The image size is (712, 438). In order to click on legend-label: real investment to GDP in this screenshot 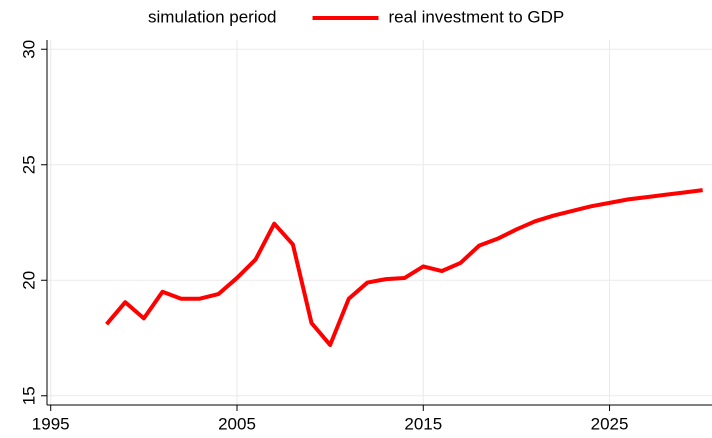, I will do `click(477, 16)`.